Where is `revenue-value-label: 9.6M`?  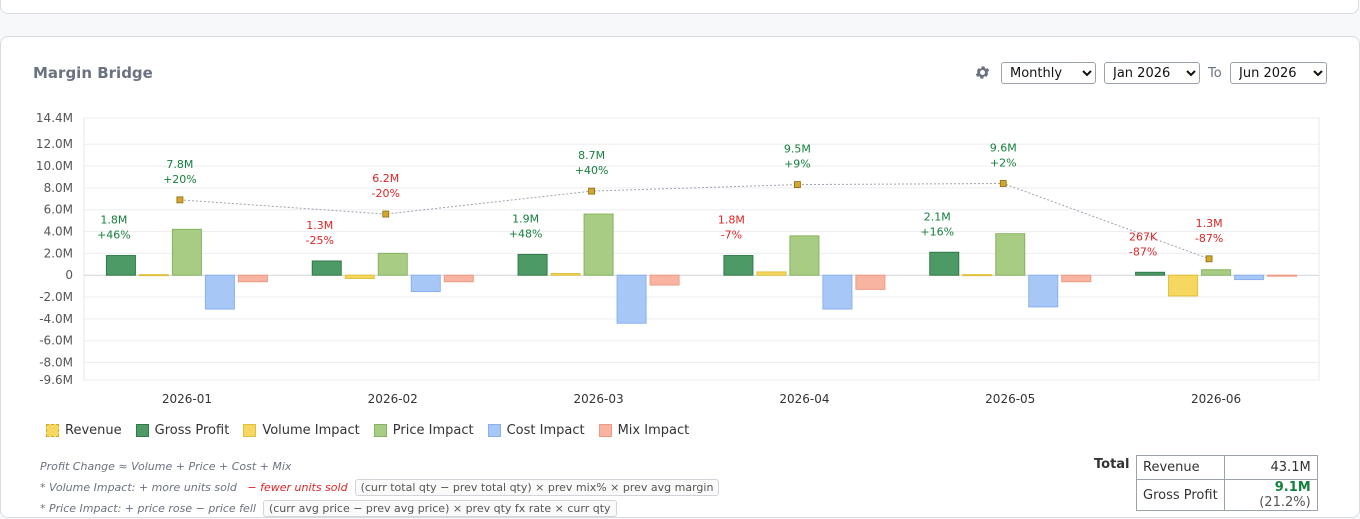 revenue-value-label: 9.6M is located at coordinates (1003, 148).